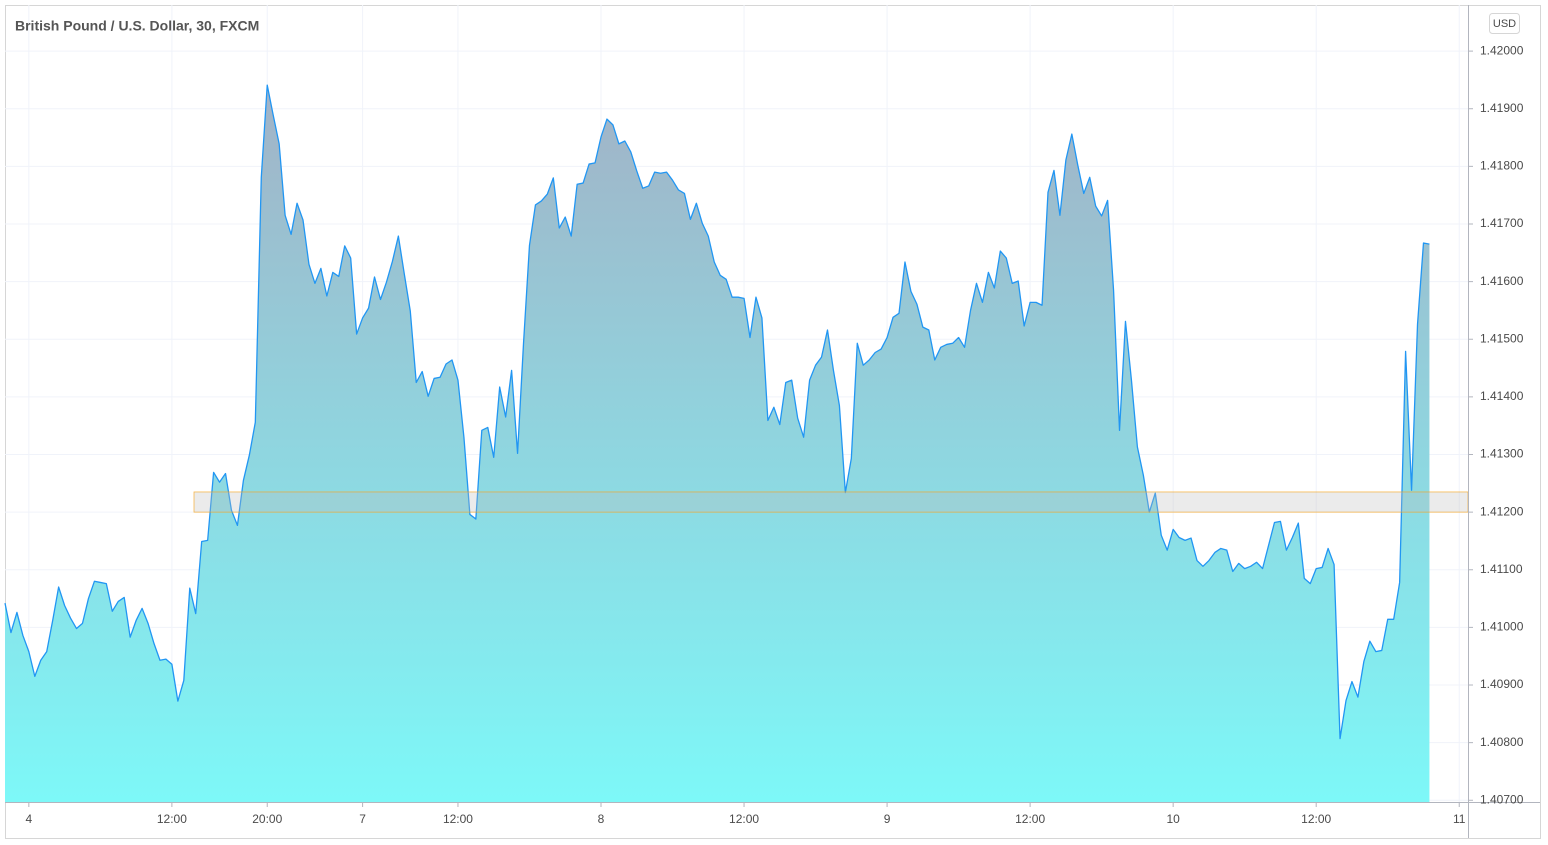 The width and height of the screenshot is (1548, 845). What do you see at coordinates (1502, 454) in the screenshot?
I see `y-tick-label: 1.41300` at bounding box center [1502, 454].